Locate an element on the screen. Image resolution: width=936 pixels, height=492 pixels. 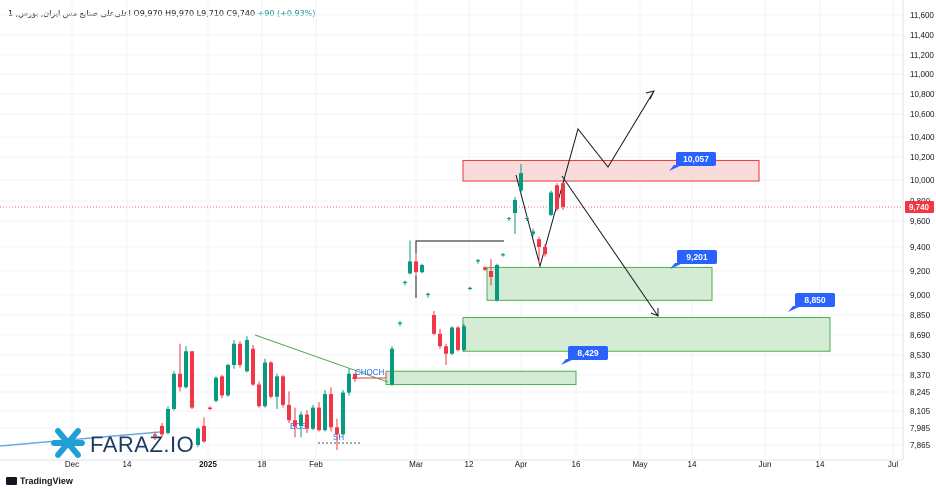
bullish-projection-path is located at coordinates (585, 179).